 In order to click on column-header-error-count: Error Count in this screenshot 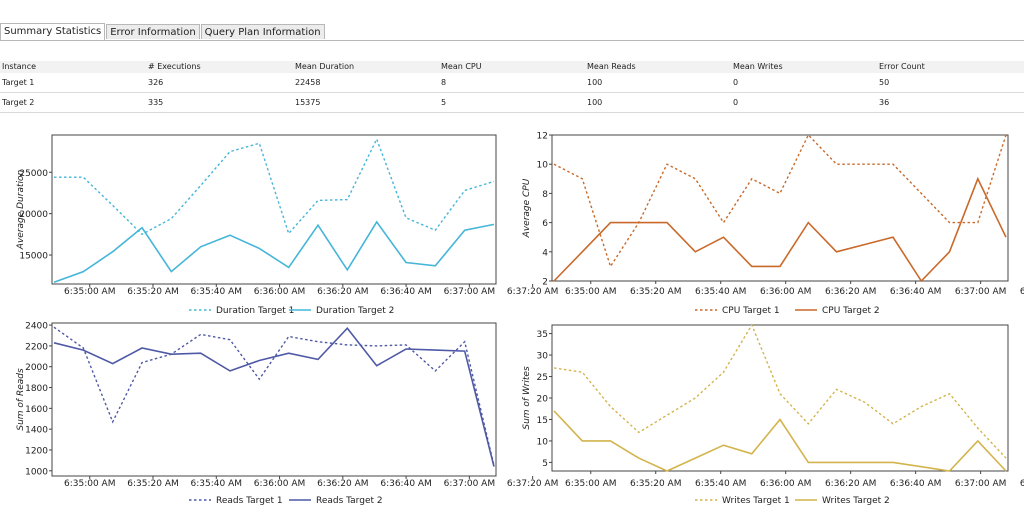, I will do `click(902, 66)`.